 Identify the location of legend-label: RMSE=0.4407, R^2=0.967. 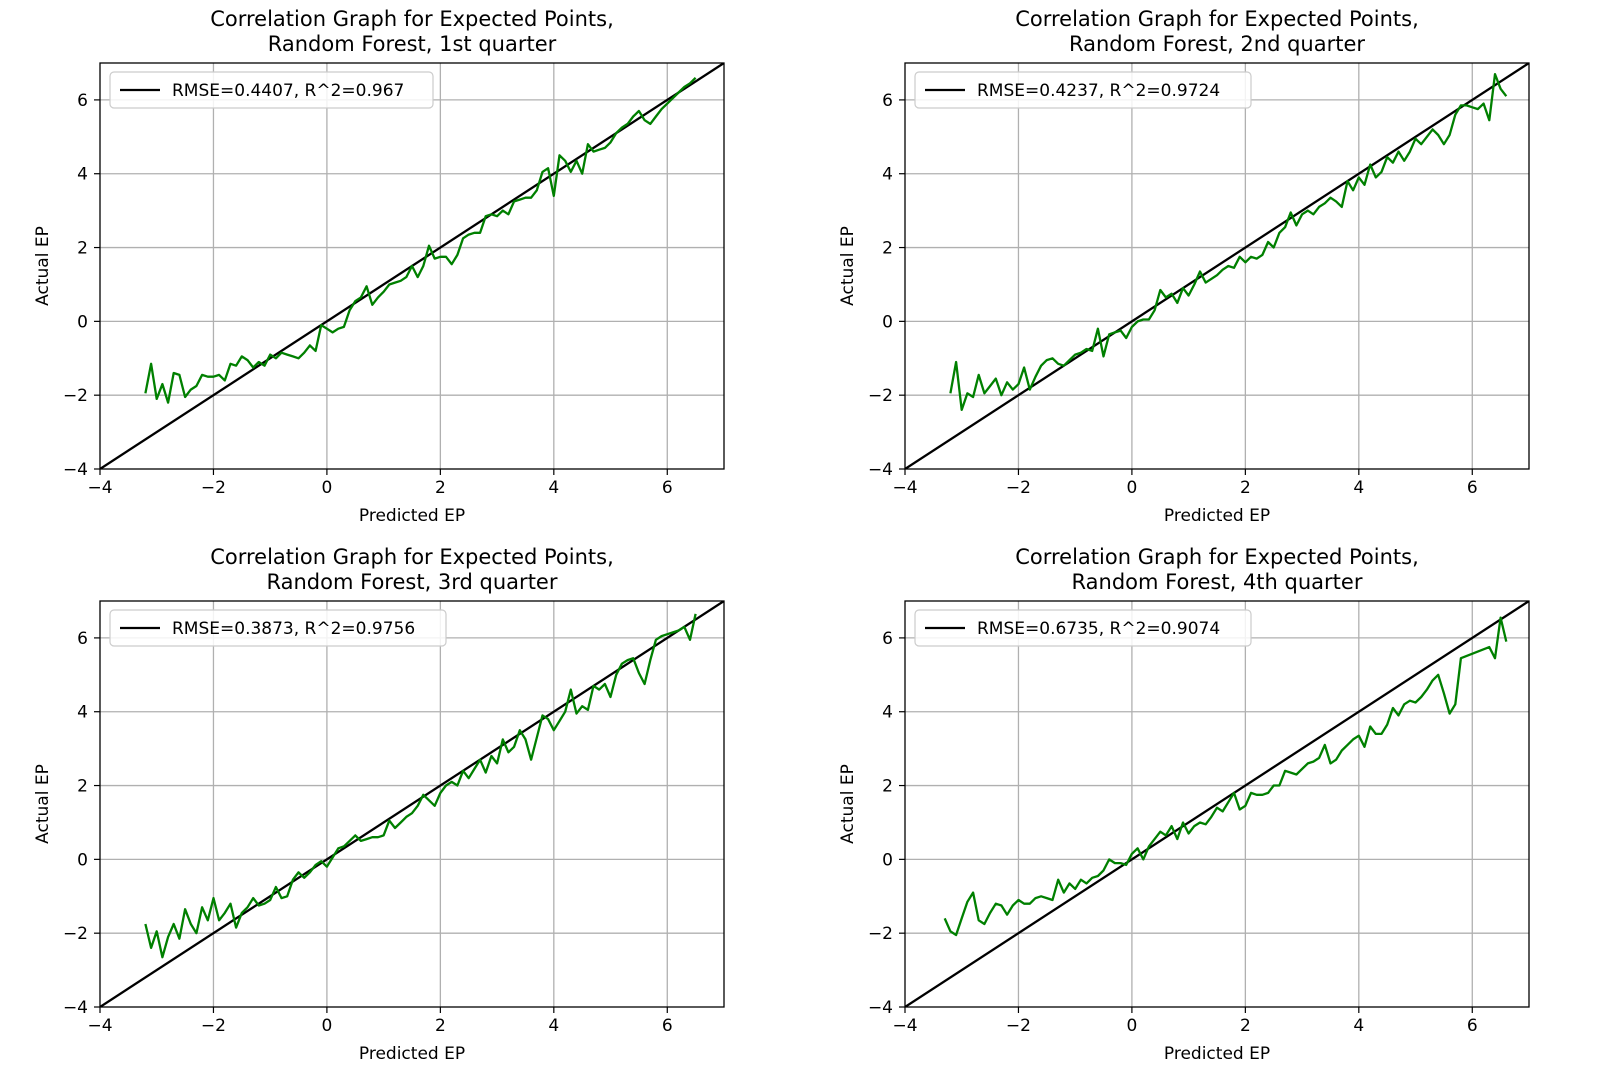
(288, 91).